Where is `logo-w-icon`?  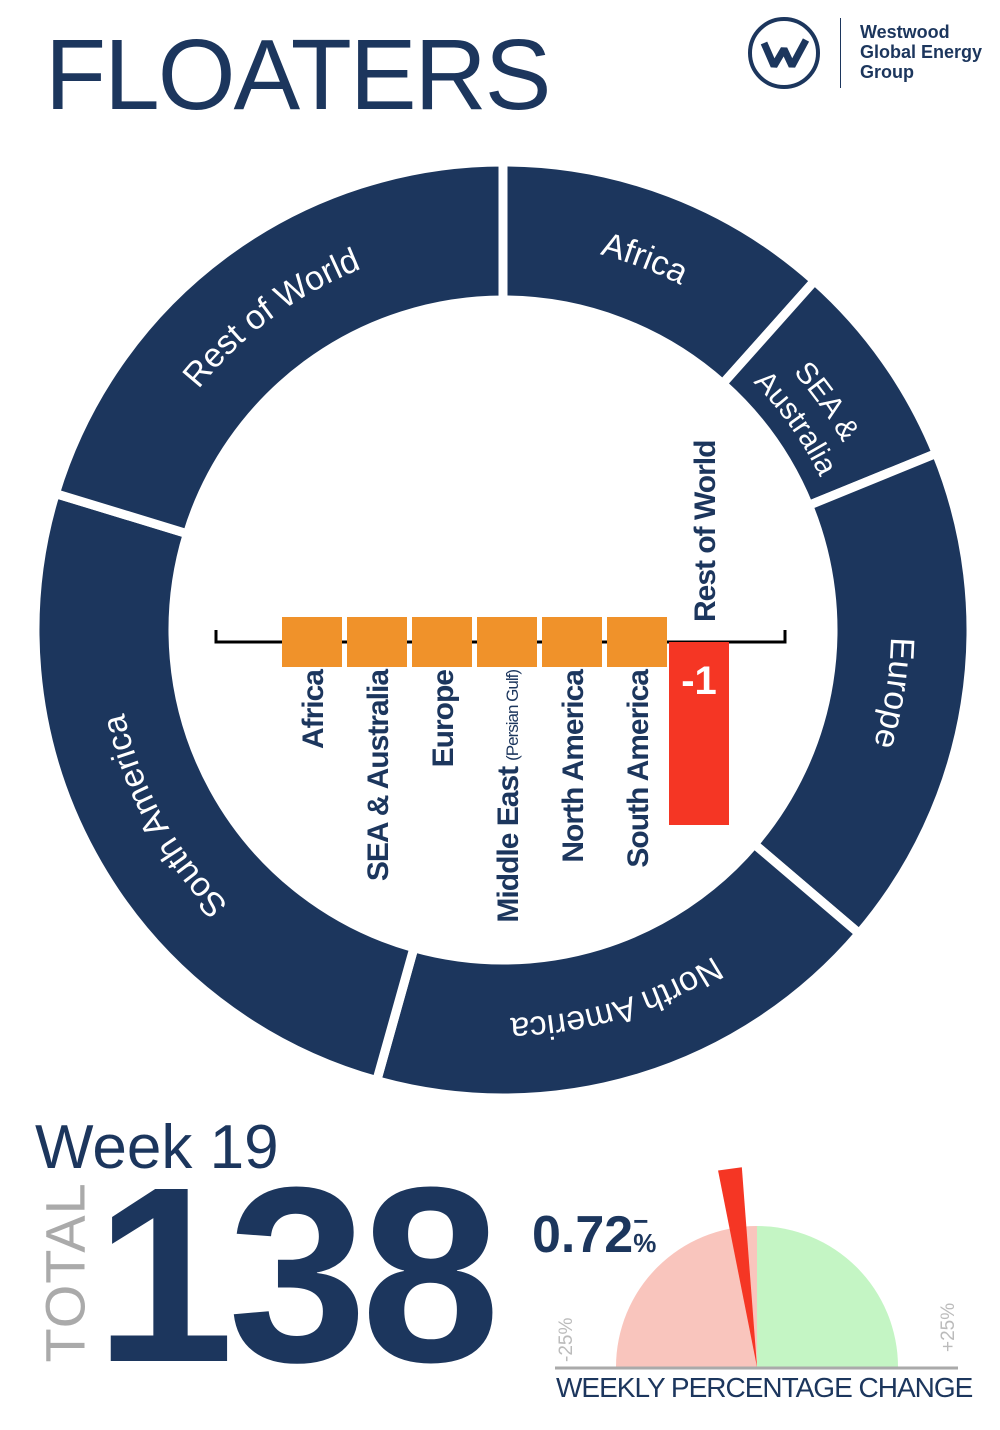
logo-w-icon is located at coordinates (785, 53).